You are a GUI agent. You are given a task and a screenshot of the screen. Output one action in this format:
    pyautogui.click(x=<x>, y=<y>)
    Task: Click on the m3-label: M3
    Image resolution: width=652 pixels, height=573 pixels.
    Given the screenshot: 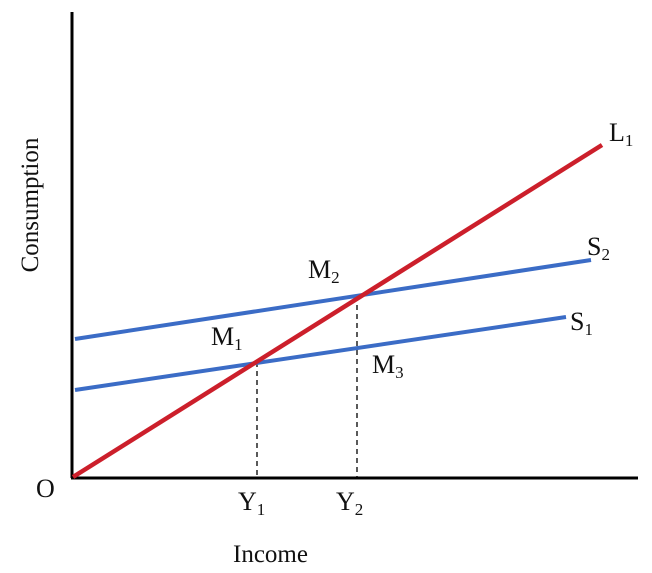 What is the action you would take?
    pyautogui.click(x=388, y=366)
    